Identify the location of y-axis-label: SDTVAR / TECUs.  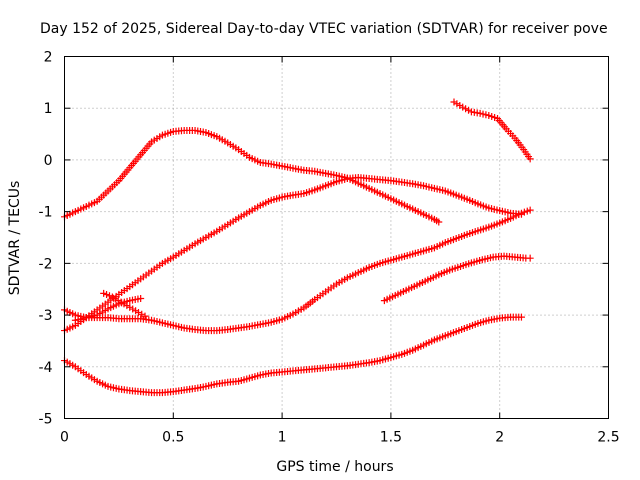
(15, 238).